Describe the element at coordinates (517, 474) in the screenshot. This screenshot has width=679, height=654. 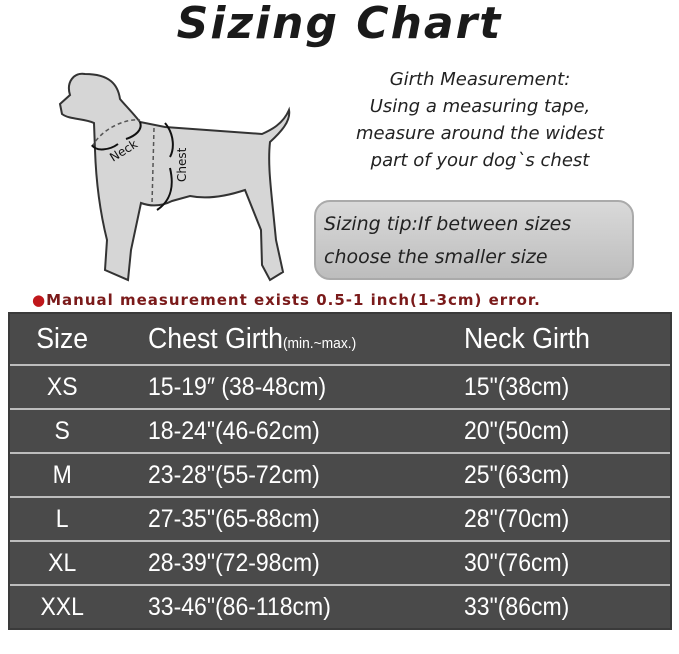
I see `cell-neck-girth: 25"(63cm)` at that location.